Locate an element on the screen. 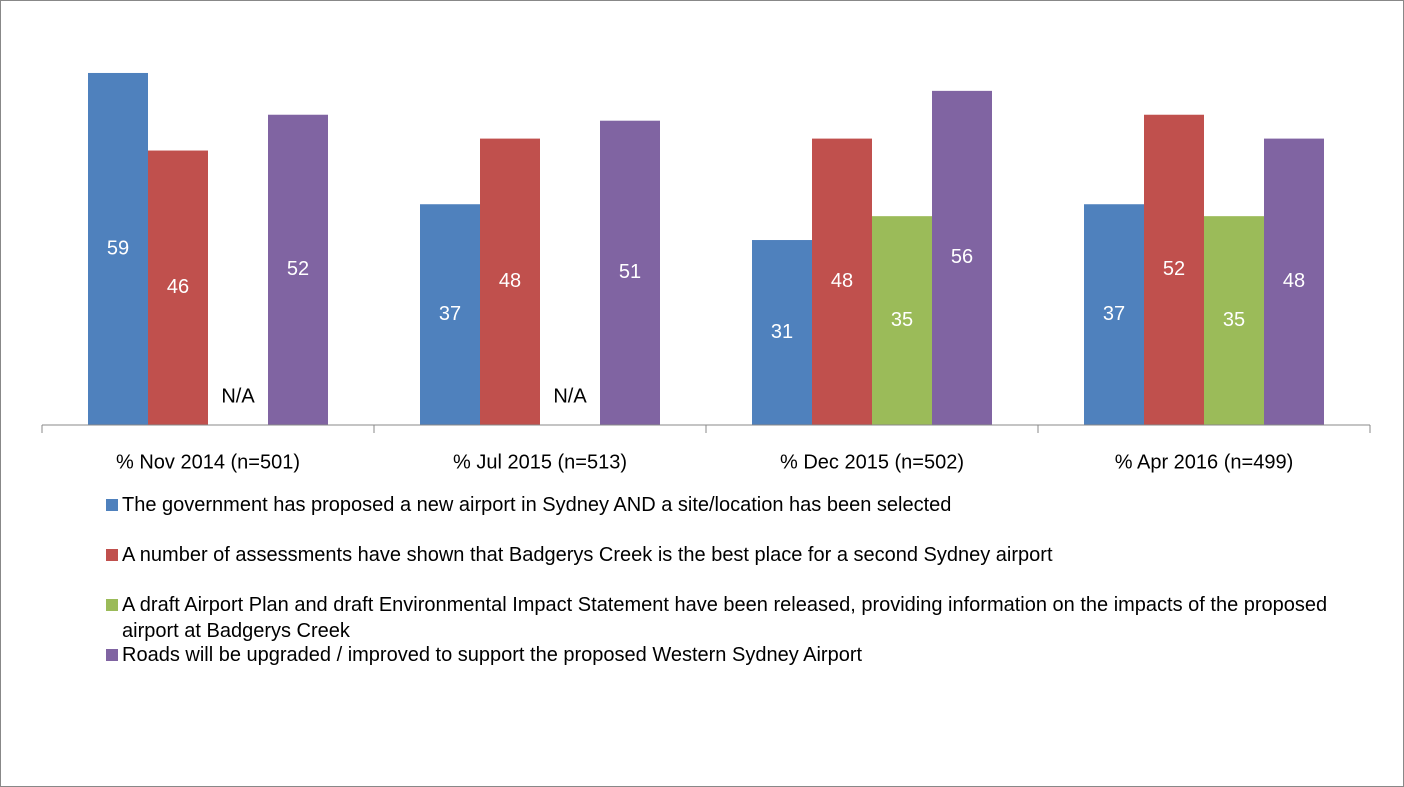 The width and height of the screenshot is (1404, 787). data-label: 59 is located at coordinates (118, 248).